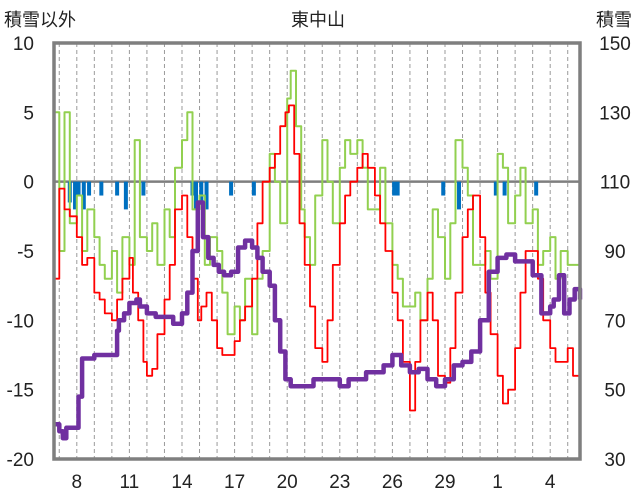 Image resolution: width=636 pixels, height=501 pixels. What do you see at coordinates (20, 460) in the screenshot?
I see `left-tick-label: -20` at bounding box center [20, 460].